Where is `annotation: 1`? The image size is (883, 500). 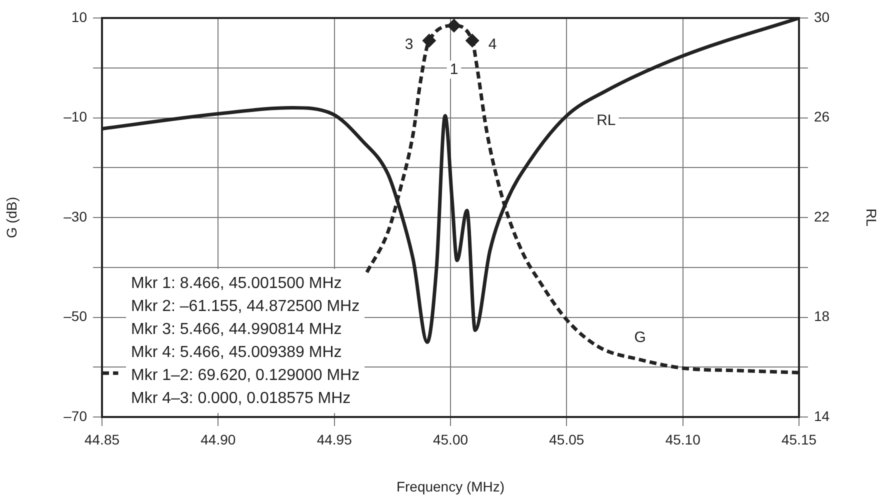 annotation: 1 is located at coordinates (454, 69).